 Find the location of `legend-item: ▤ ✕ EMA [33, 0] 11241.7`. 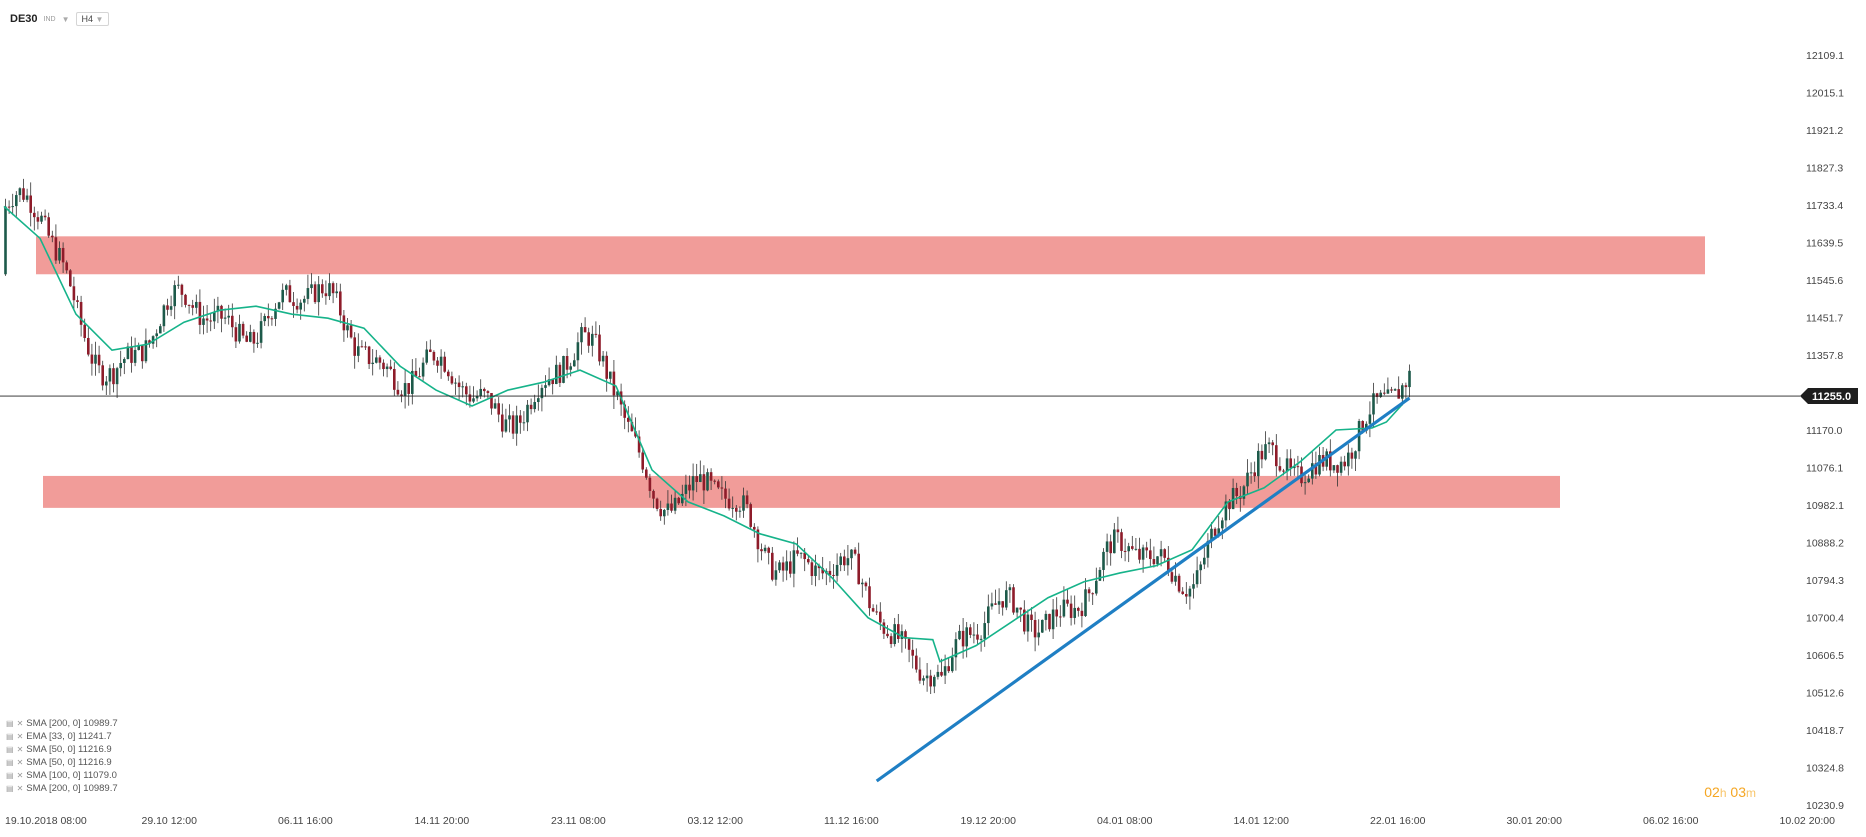

legend-item: ▤ ✕ EMA [33, 0] 11241.7 is located at coordinates (62, 736).